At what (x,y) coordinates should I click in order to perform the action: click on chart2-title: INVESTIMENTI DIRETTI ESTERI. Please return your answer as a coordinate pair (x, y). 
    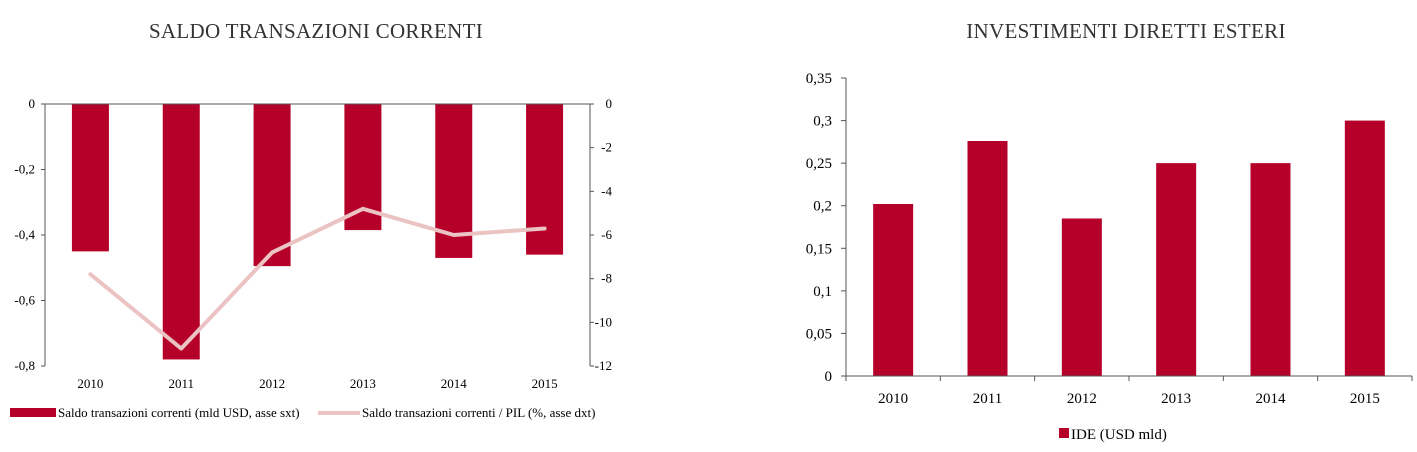
    Looking at the image, I should click on (1126, 31).